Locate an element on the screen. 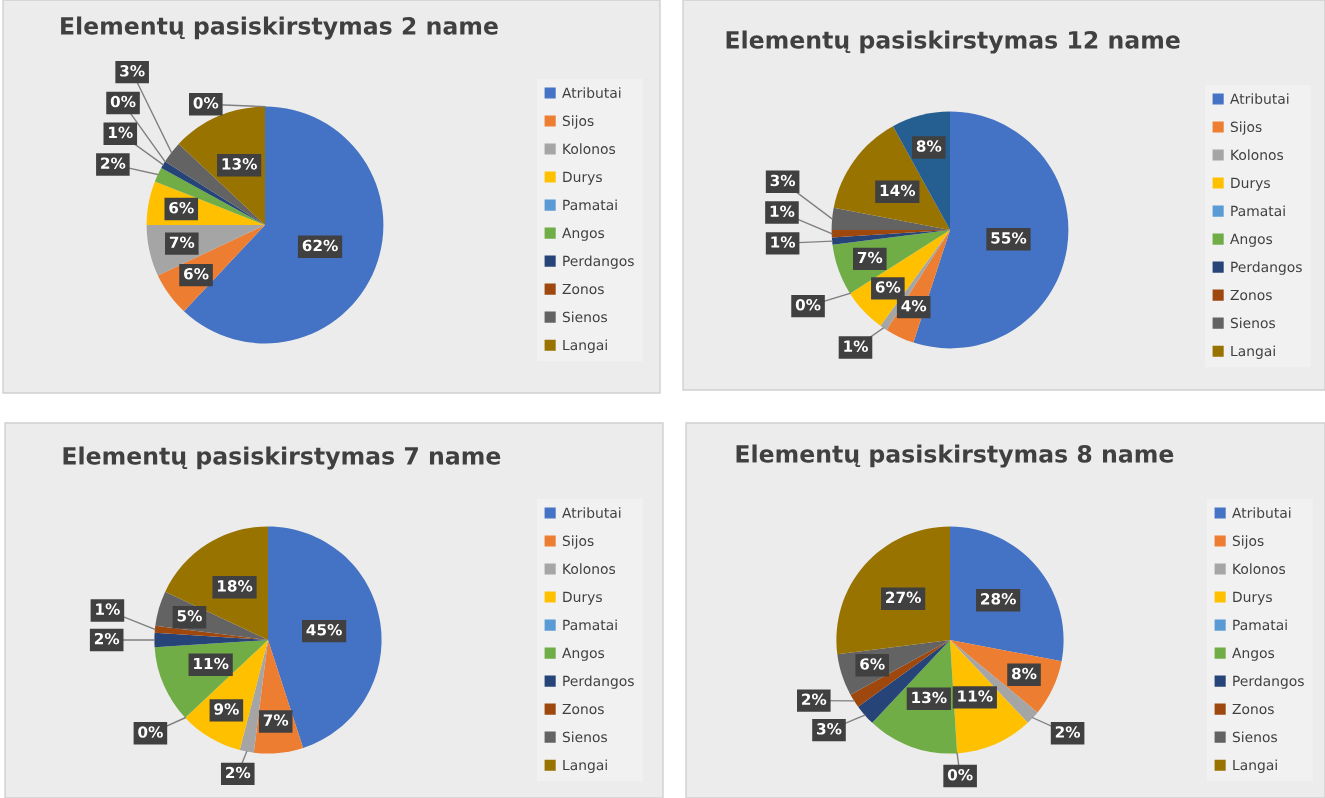 The width and height of the screenshot is (1325, 798). data-label: 55% is located at coordinates (1009, 238).